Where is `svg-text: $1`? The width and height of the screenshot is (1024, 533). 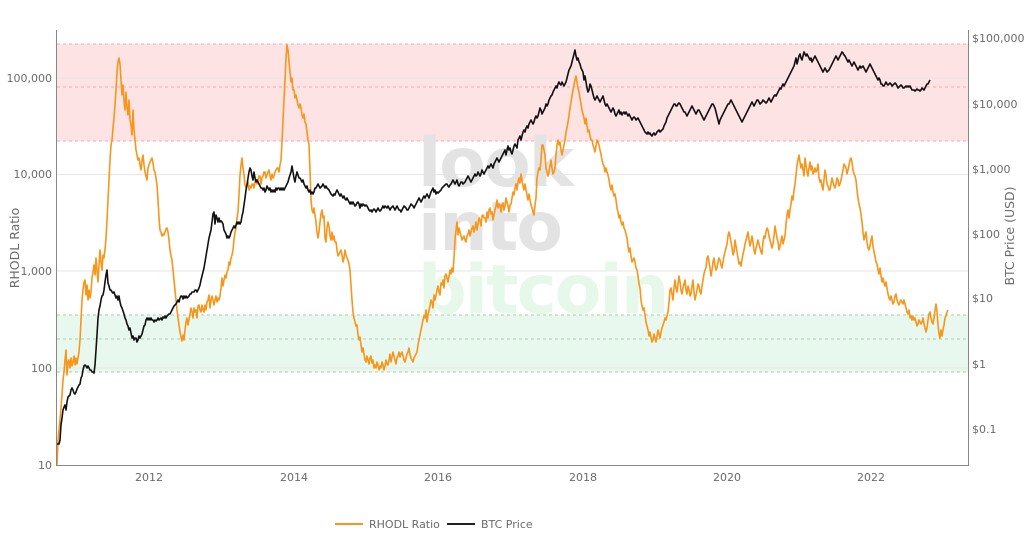
svg-text: $1 is located at coordinates (979, 364).